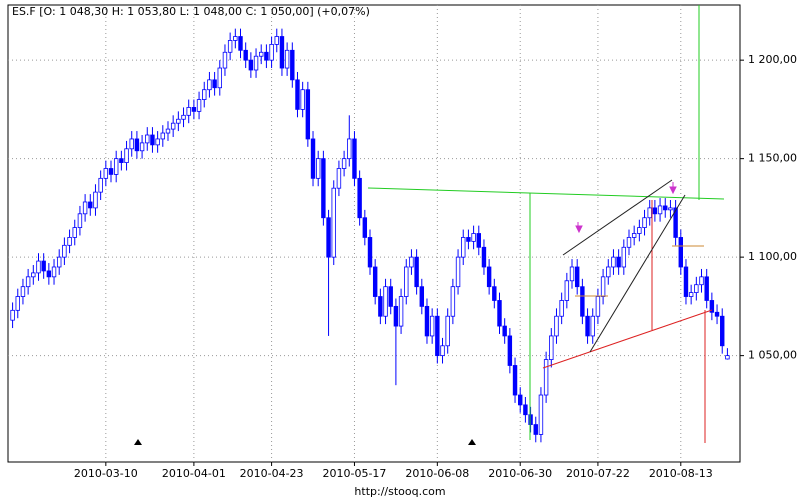  Describe the element at coordinates (106, 473) in the screenshot. I see `x-tick-label: 2010-03-10` at that location.